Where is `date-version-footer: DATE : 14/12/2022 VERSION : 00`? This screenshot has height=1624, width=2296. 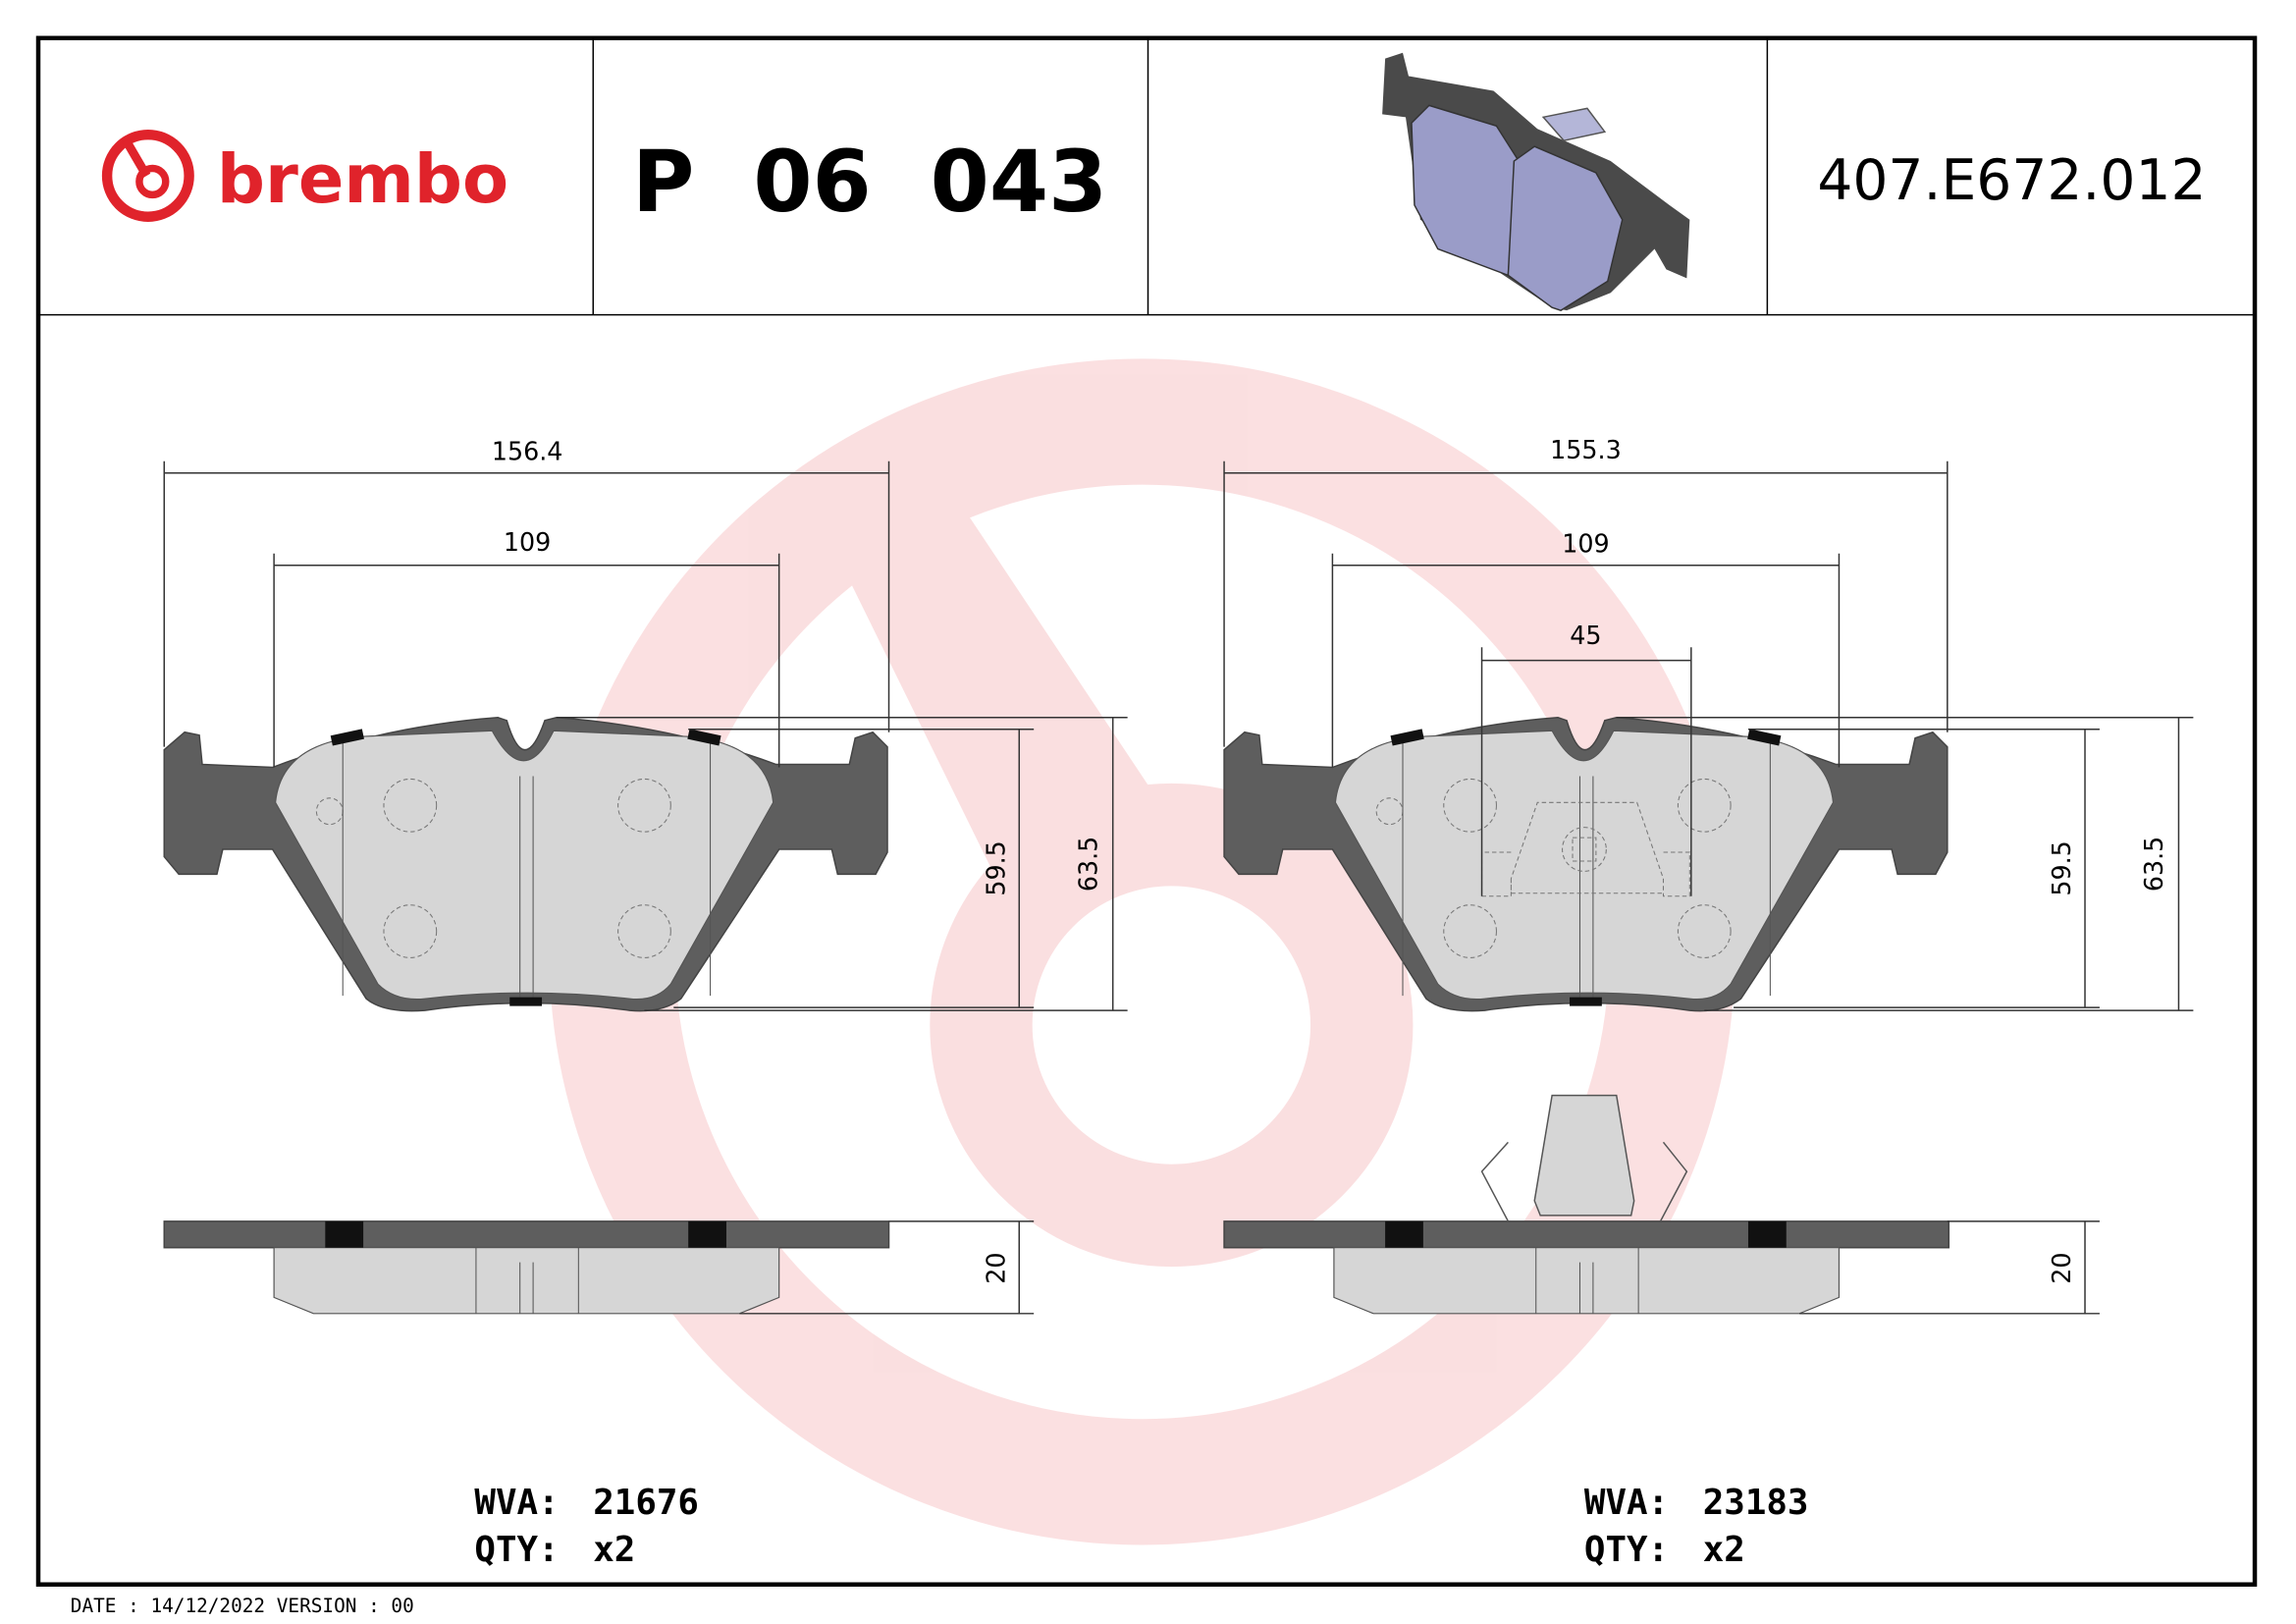 date-version-footer: DATE : 14/12/2022 VERSION : 00 is located at coordinates (243, 1606).